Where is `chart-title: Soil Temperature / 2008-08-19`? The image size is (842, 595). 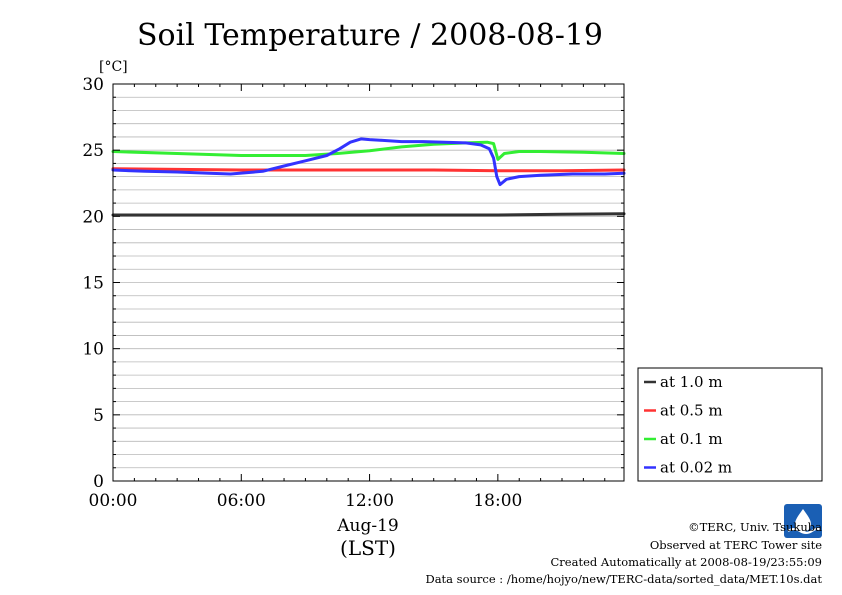 chart-title: Soil Temperature / 2008-08-19 is located at coordinates (370, 35).